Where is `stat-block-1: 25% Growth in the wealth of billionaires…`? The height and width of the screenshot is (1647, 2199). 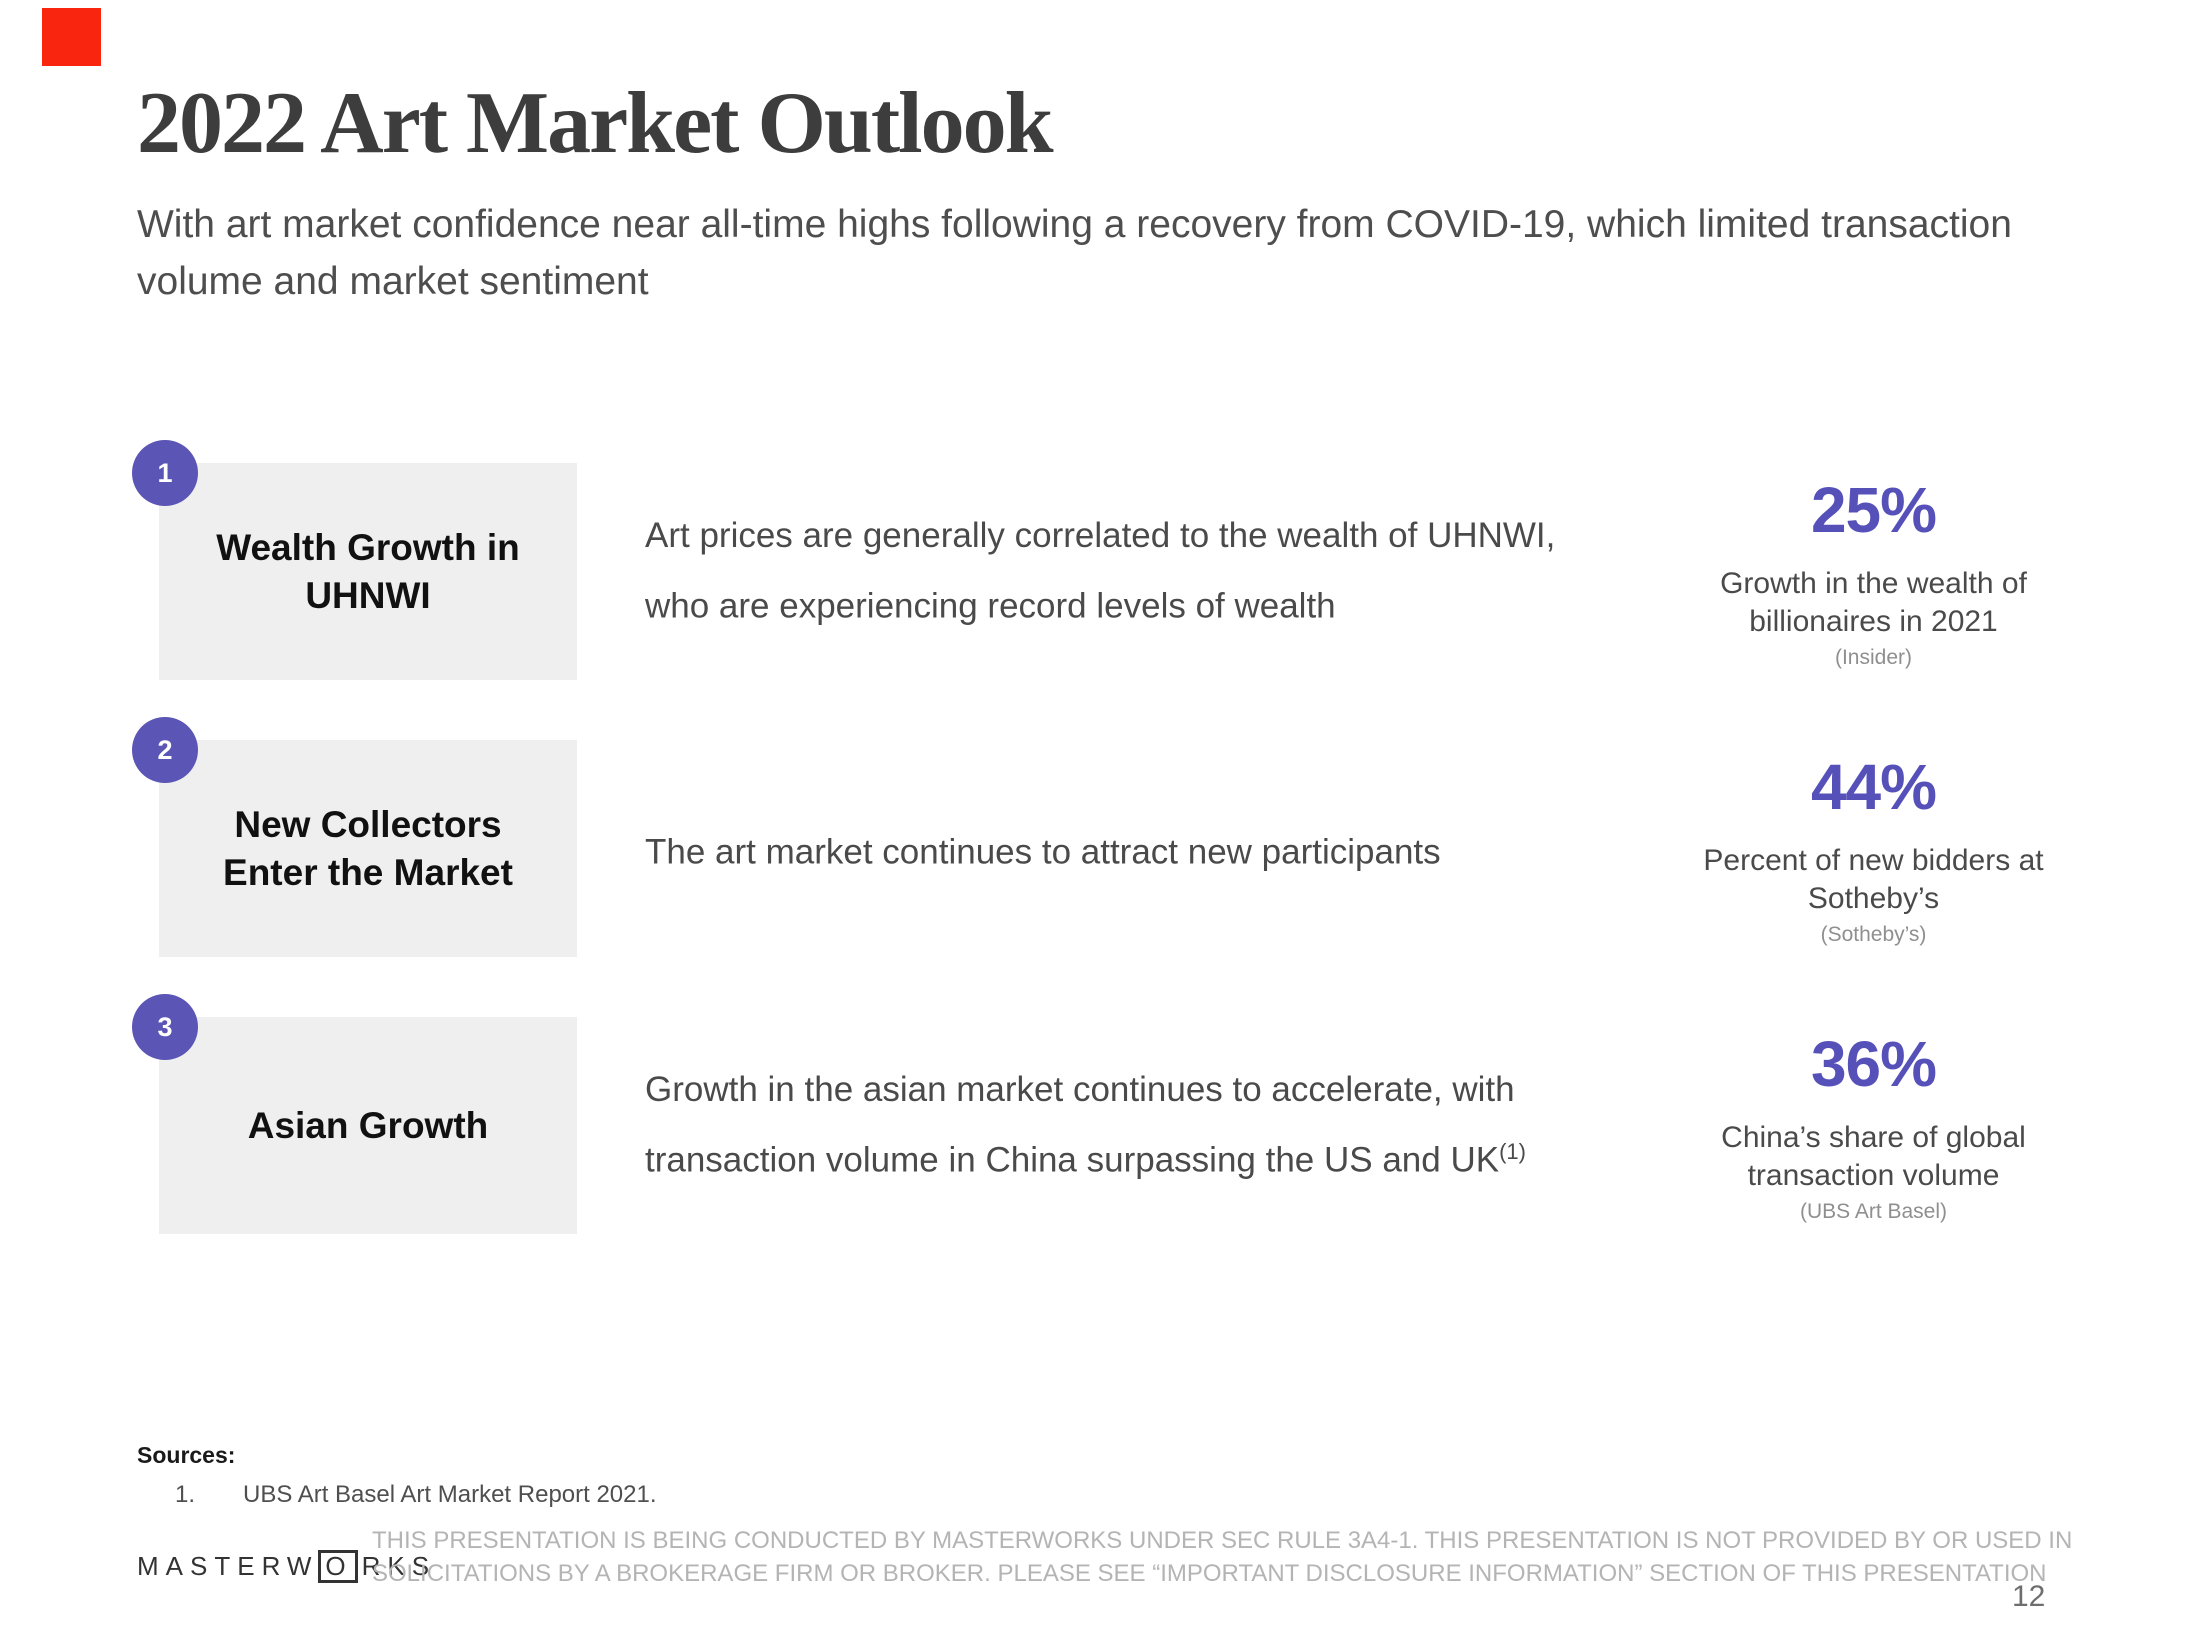 stat-block-1: 25% Growth in the wealth of billionaires… is located at coordinates (1874, 571).